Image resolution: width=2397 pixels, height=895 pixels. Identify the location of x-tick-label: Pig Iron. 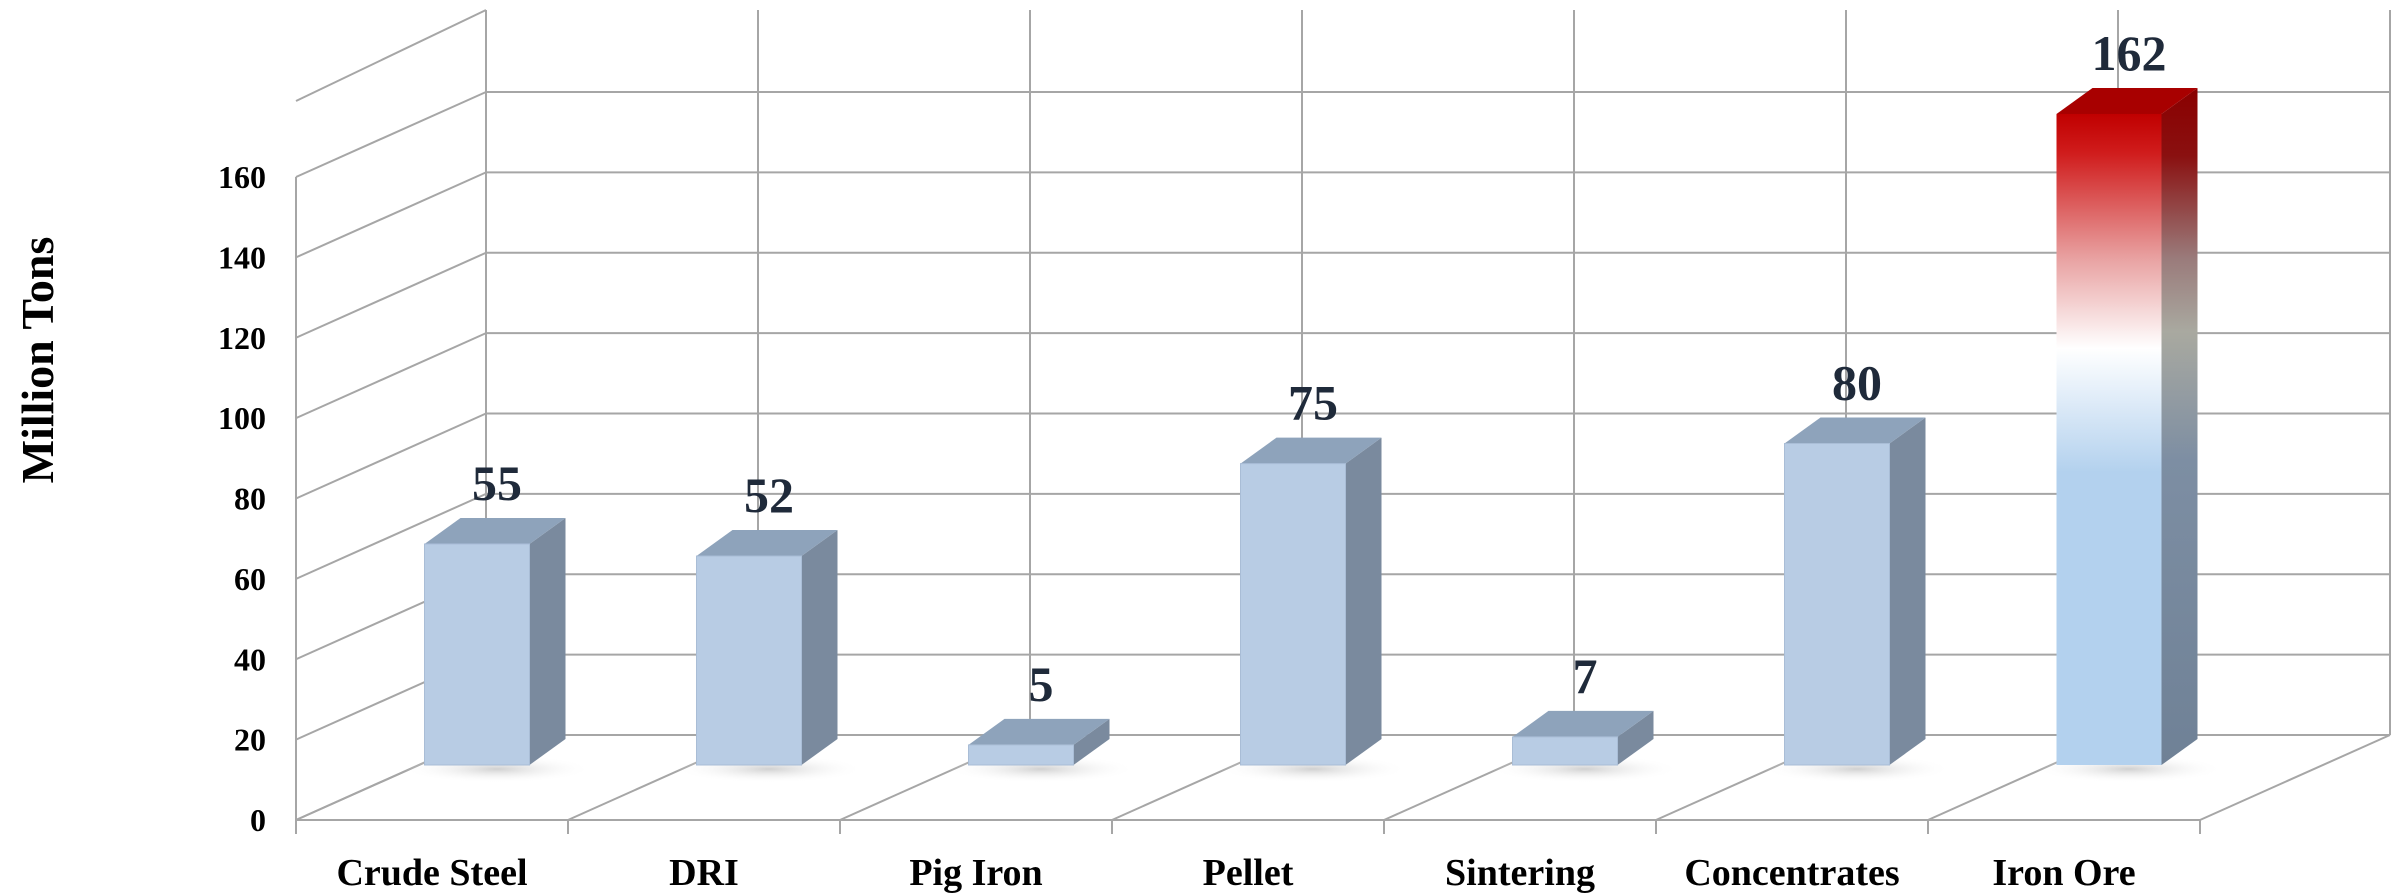
(975, 873).